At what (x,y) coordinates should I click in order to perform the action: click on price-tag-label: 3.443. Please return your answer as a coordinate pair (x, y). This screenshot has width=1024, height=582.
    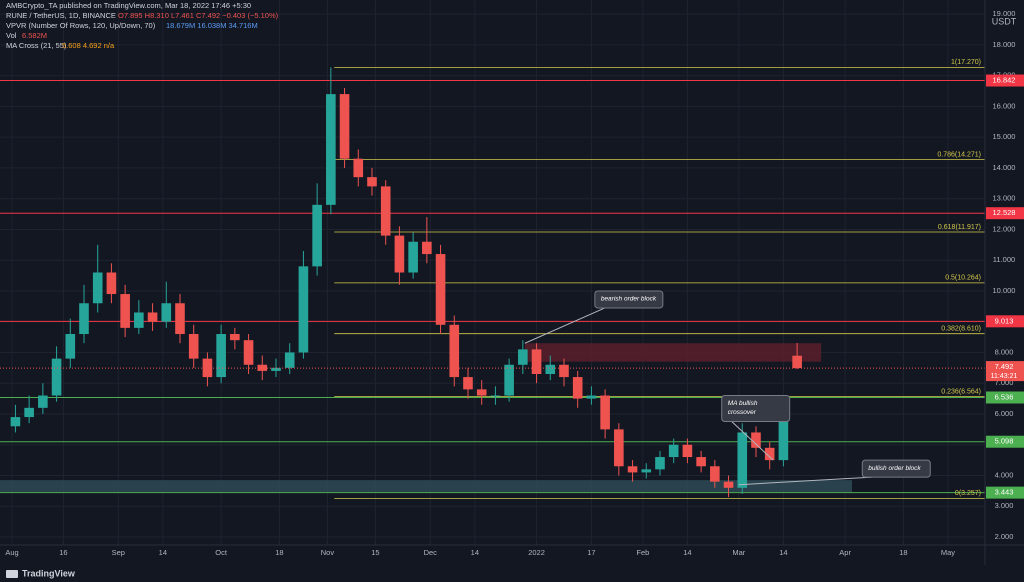
    Looking at the image, I should click on (1004, 492).